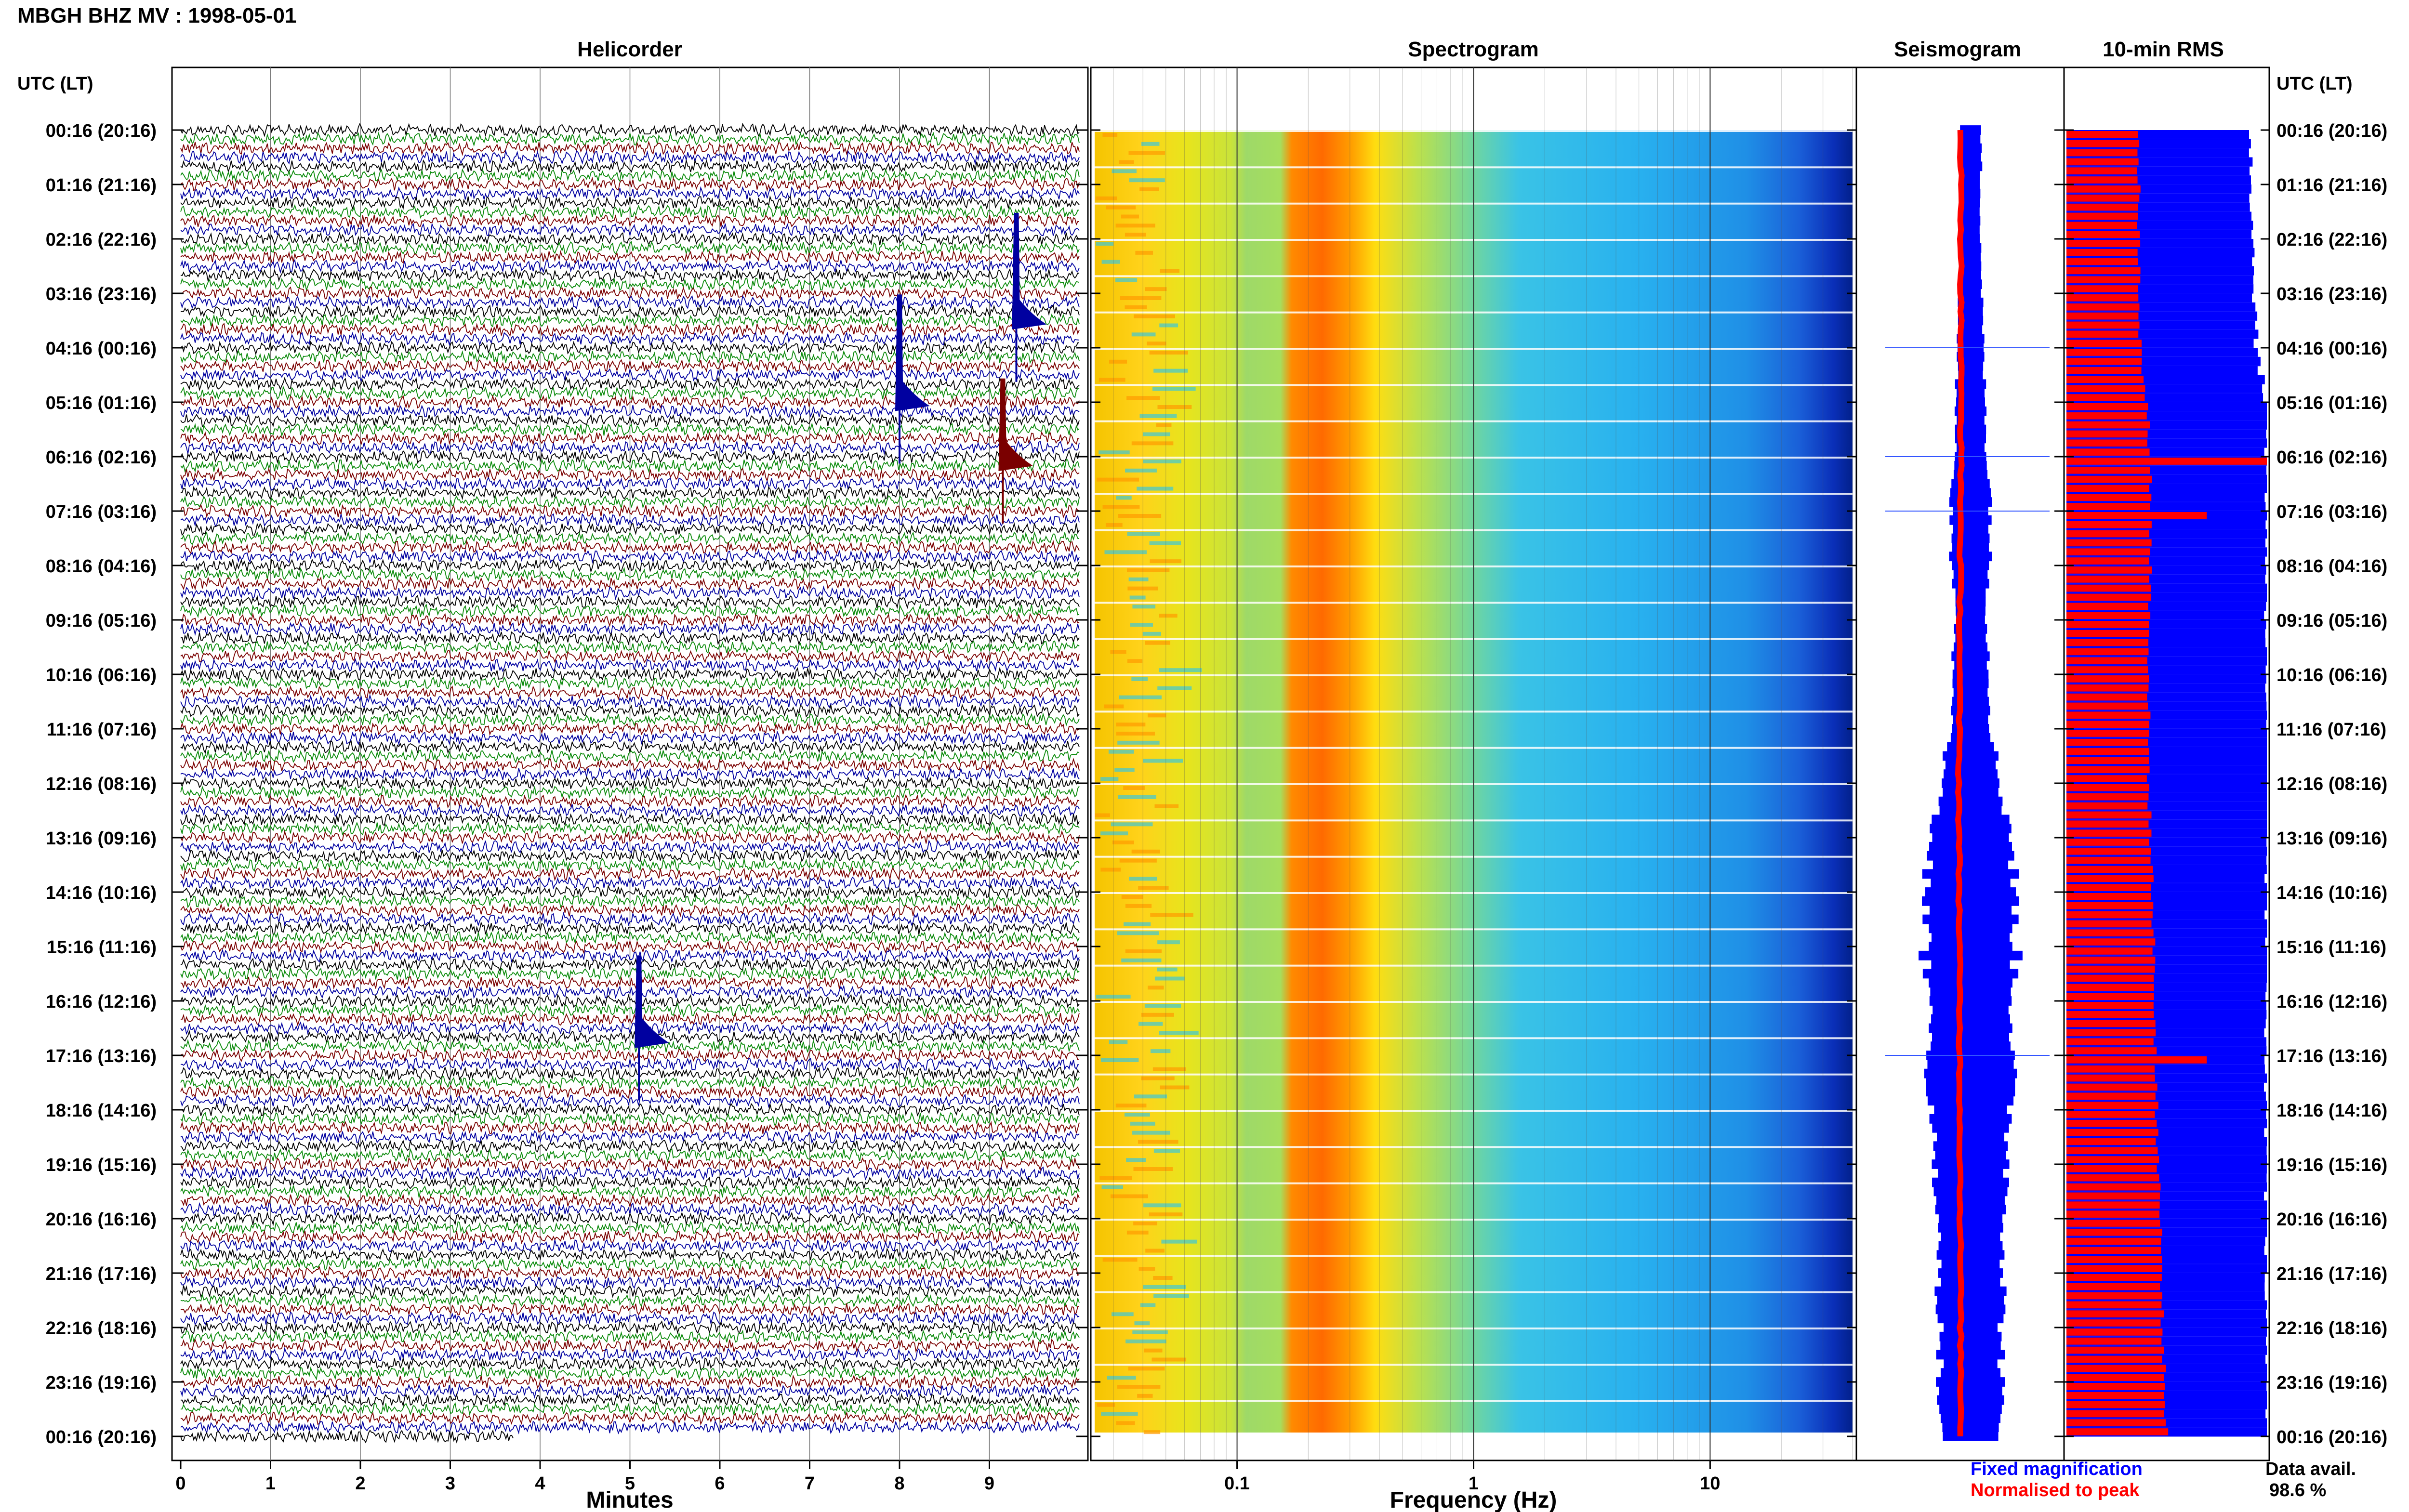 The width and height of the screenshot is (2409, 1512). I want to click on frequency-axis-label: Frequency (Hz), so click(1473, 1499).